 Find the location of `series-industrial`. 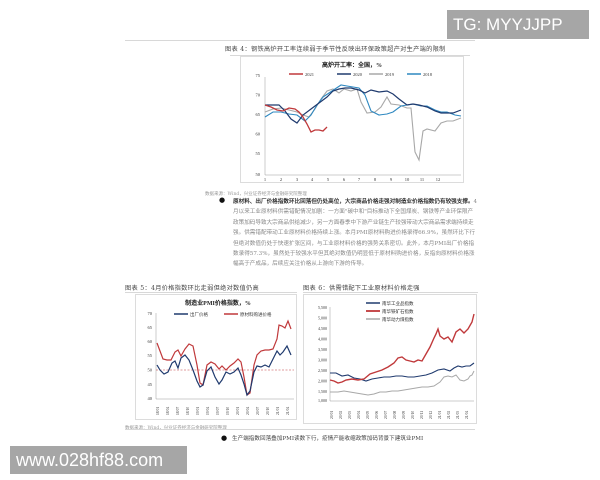

series-industrial is located at coordinates (402, 372).